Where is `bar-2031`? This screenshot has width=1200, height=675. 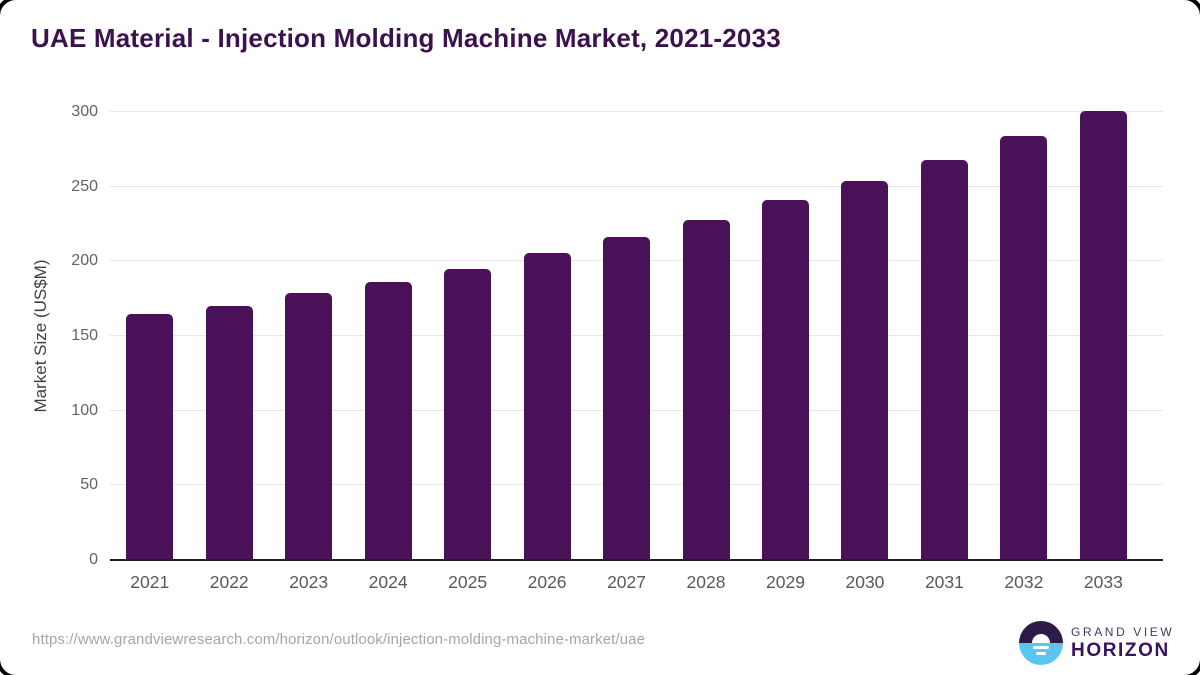 bar-2031 is located at coordinates (944, 359).